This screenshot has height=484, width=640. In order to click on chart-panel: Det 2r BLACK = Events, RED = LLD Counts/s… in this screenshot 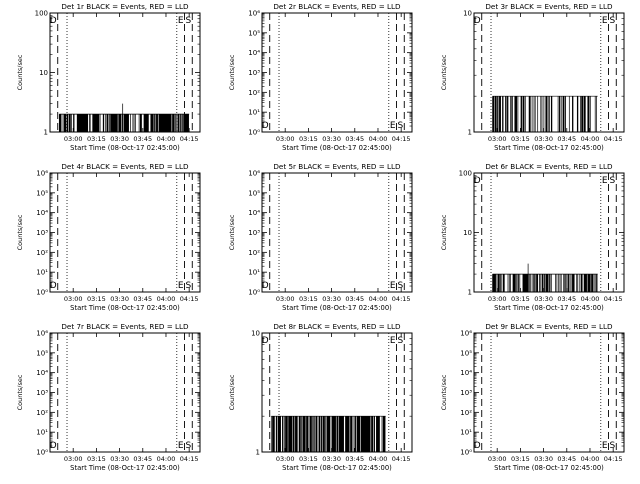, I will do `click(320, 77)`.